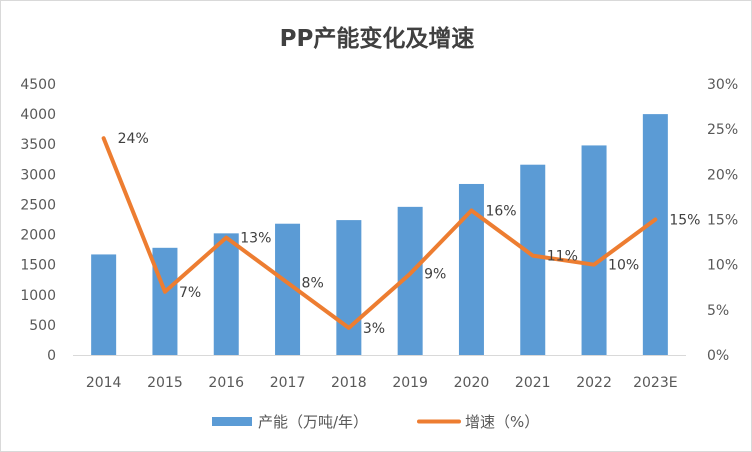 The height and width of the screenshot is (452, 752). Describe the element at coordinates (722, 266) in the screenshot. I see `y-right-tick-label: 10%` at that location.